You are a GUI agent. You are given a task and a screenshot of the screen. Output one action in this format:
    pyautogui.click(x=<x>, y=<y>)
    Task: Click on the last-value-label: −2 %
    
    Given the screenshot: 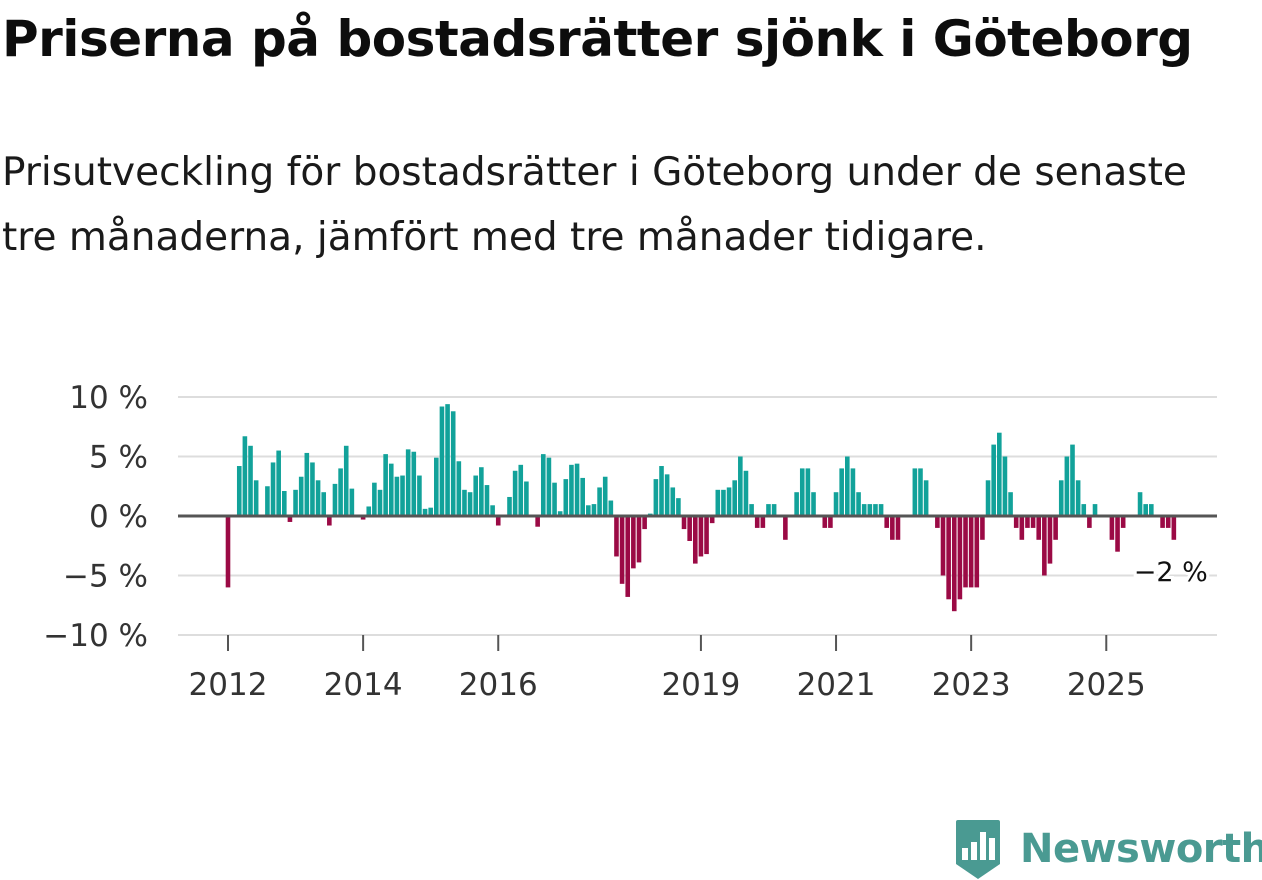 What is the action you would take?
    pyautogui.click(x=1171, y=572)
    